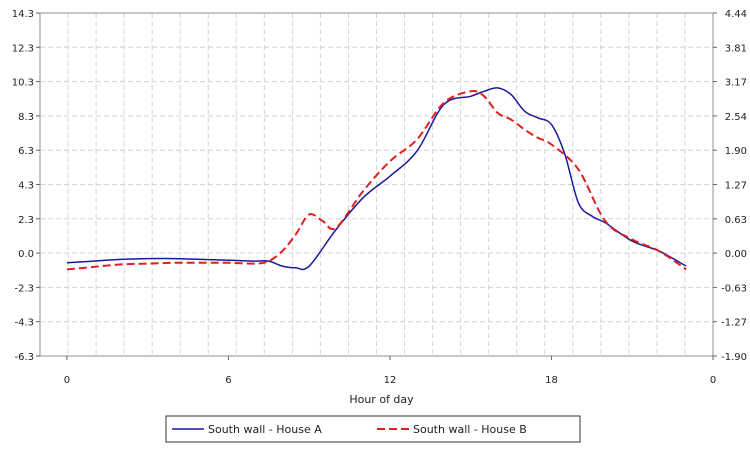 The image size is (750, 449). Describe the element at coordinates (26, 220) in the screenshot. I see `y-left-tick-label: 2.3` at that location.